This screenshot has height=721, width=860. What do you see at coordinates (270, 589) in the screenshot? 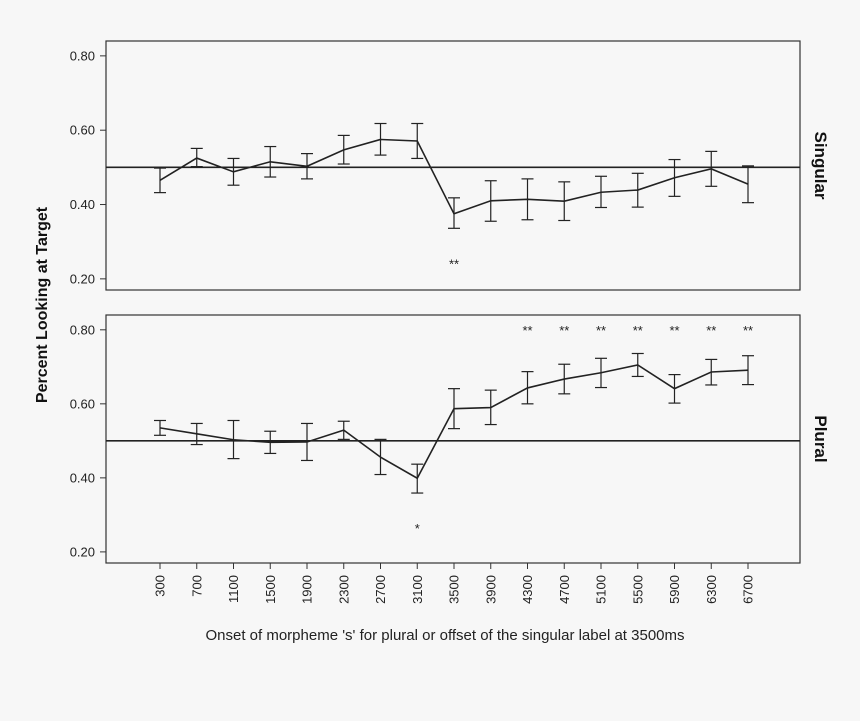
I see `x-tick-label: 1500` at bounding box center [270, 589].